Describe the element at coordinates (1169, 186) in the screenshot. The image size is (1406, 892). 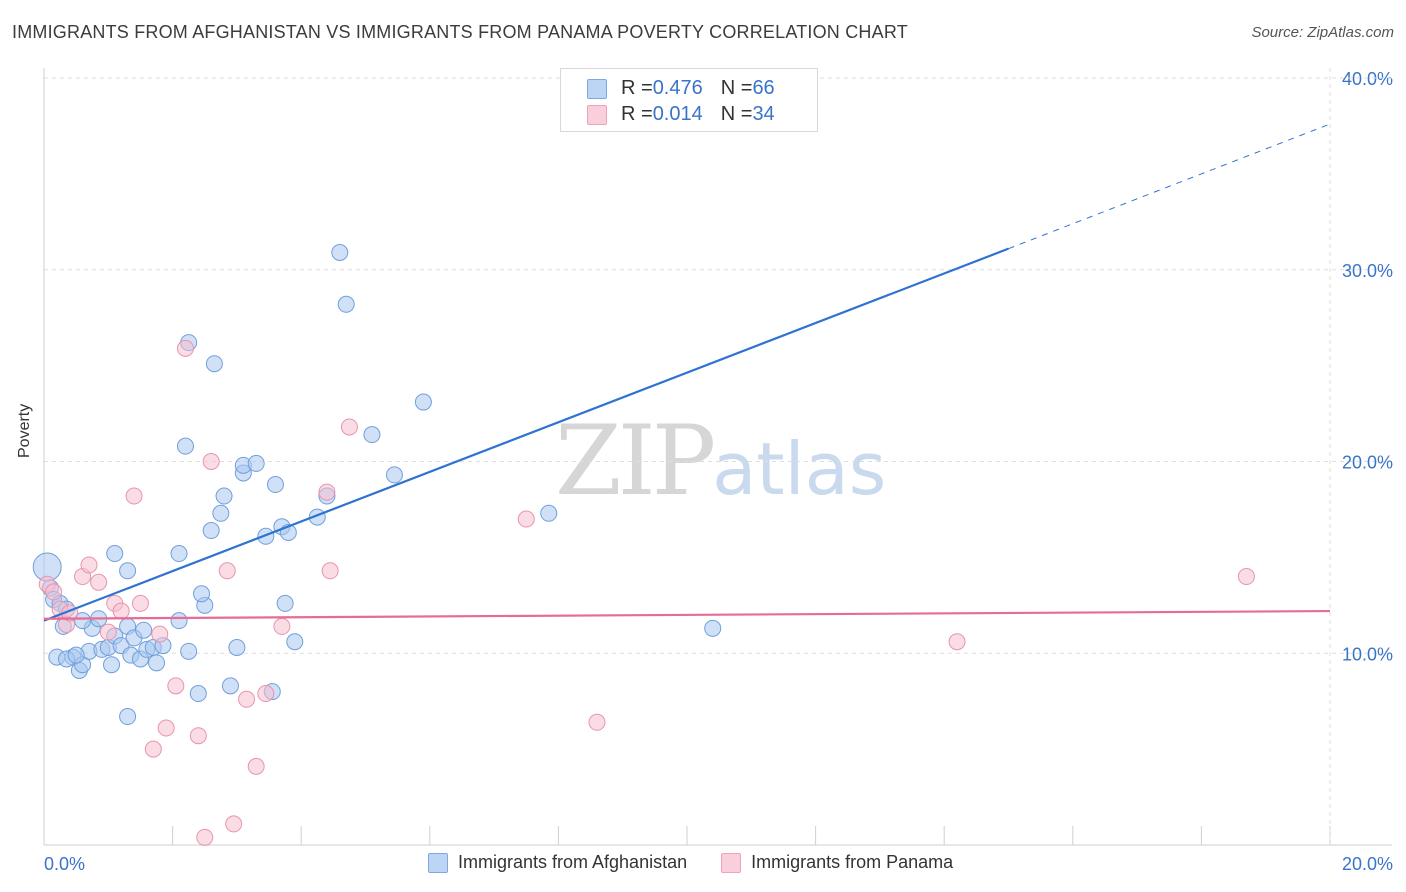
I see `afghanistan-trend-extension` at that location.